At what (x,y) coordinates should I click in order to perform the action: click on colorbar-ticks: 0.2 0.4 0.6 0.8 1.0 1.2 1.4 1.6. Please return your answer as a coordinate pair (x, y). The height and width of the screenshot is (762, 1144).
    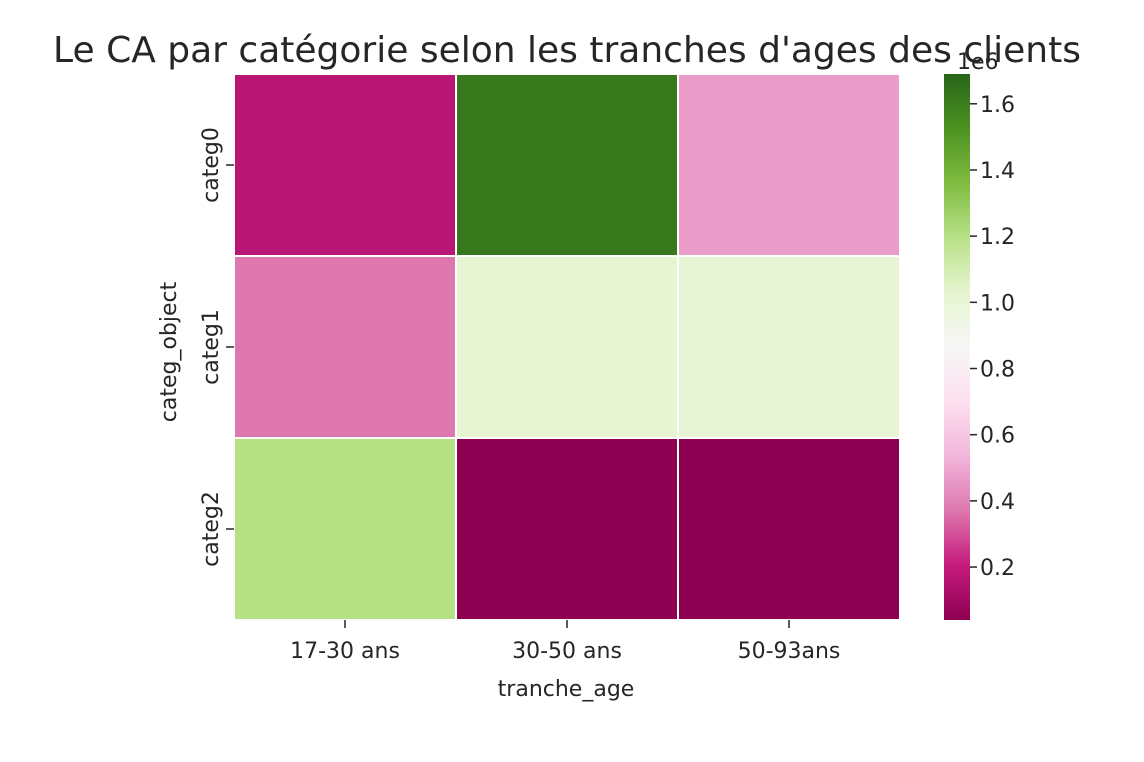
    Looking at the image, I should click on (992, 337).